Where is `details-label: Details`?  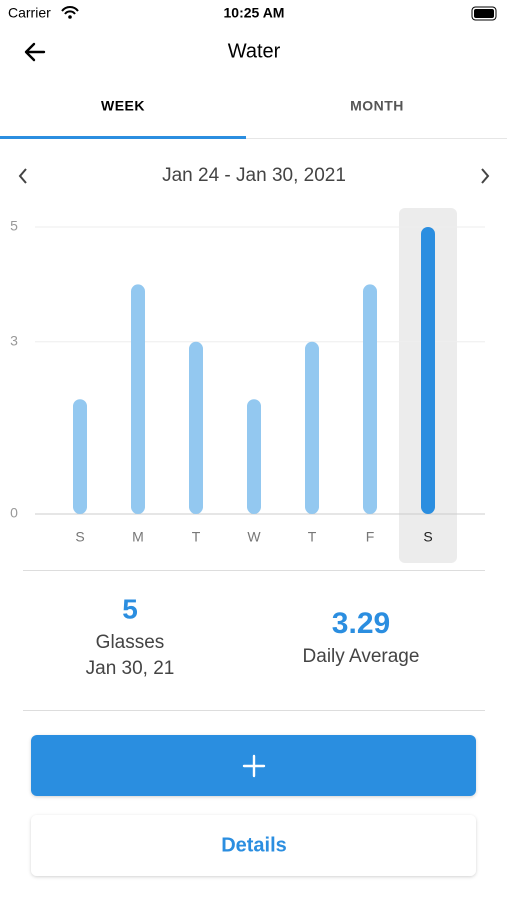
details-label: Details is located at coordinates (254, 845).